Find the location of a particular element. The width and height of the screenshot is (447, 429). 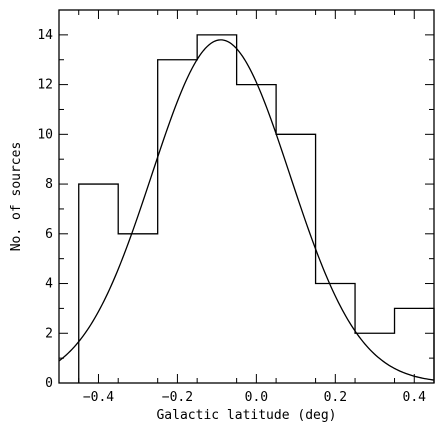

y-tick-labels: 0 2 4 6 8 10 12 14 is located at coordinates (45, 209).